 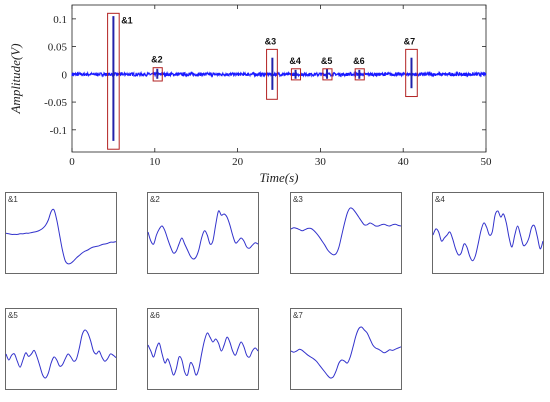 I want to click on x-axis-label: Time(s), so click(x=279, y=177).